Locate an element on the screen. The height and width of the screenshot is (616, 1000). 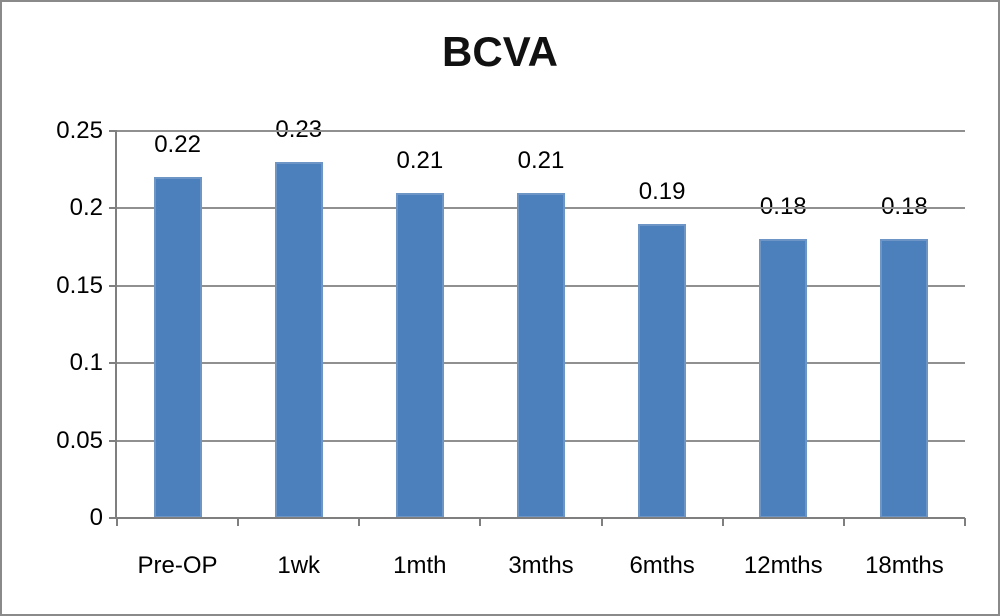
x-axis-category-label: 3mths is located at coordinates (541, 565).